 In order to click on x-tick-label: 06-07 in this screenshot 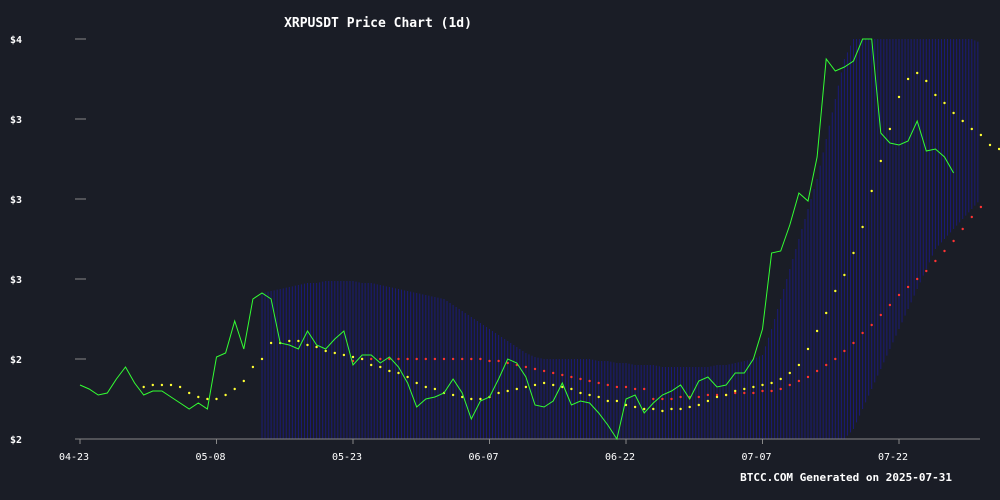, I will do `click(483, 457)`.